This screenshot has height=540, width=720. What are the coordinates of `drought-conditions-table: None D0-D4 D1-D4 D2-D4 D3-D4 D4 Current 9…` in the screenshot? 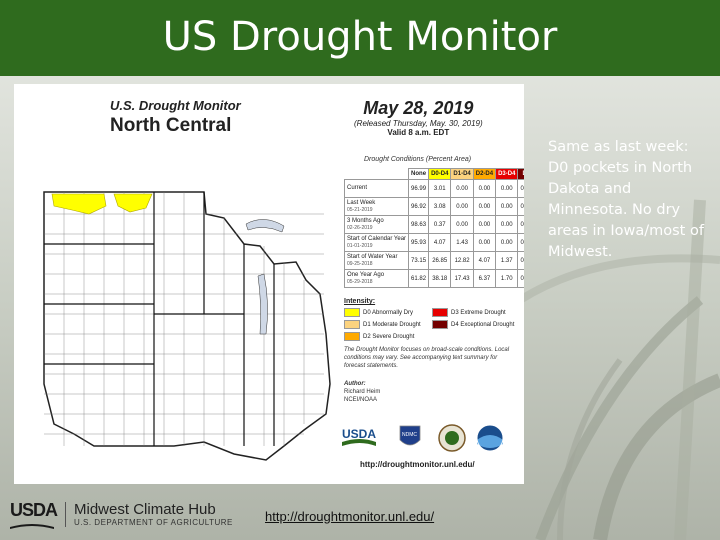 It's located at (433, 228).